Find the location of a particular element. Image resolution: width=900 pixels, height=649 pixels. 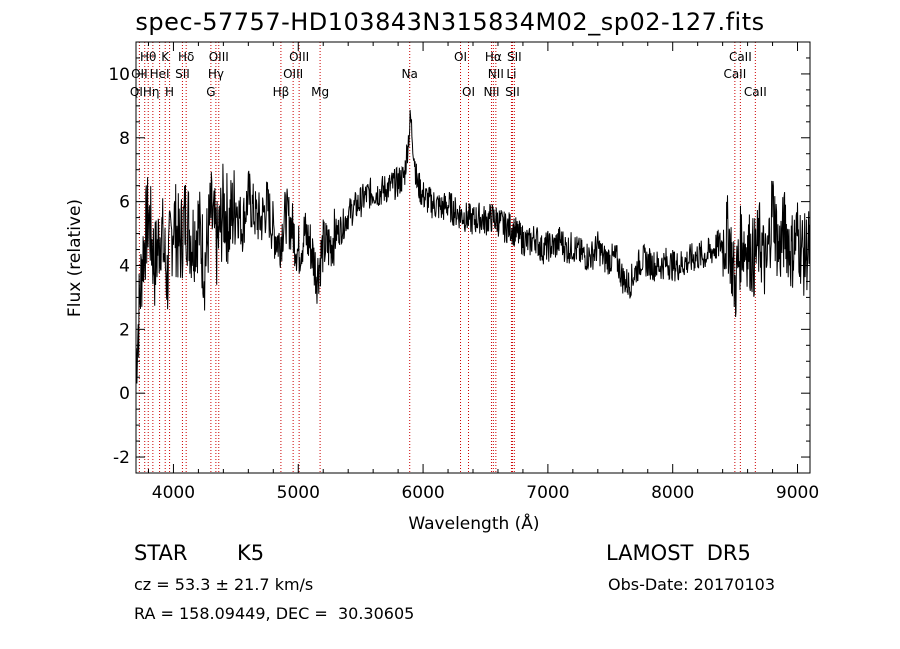

line-label: Hα is located at coordinates (493, 57).